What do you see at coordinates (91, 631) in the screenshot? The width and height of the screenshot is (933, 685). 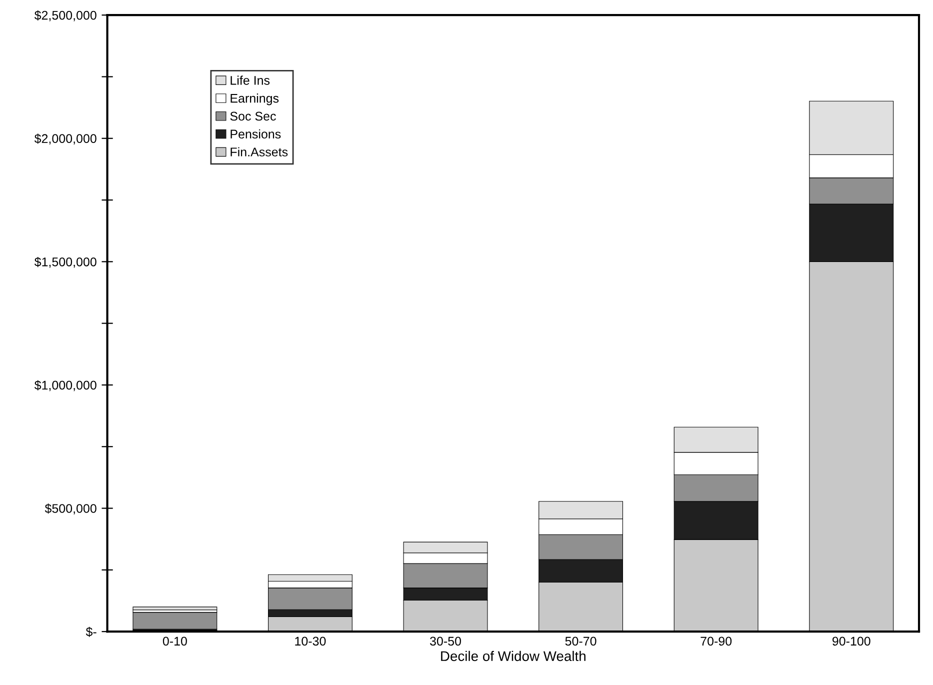 I see `y-tick-label: $-` at bounding box center [91, 631].